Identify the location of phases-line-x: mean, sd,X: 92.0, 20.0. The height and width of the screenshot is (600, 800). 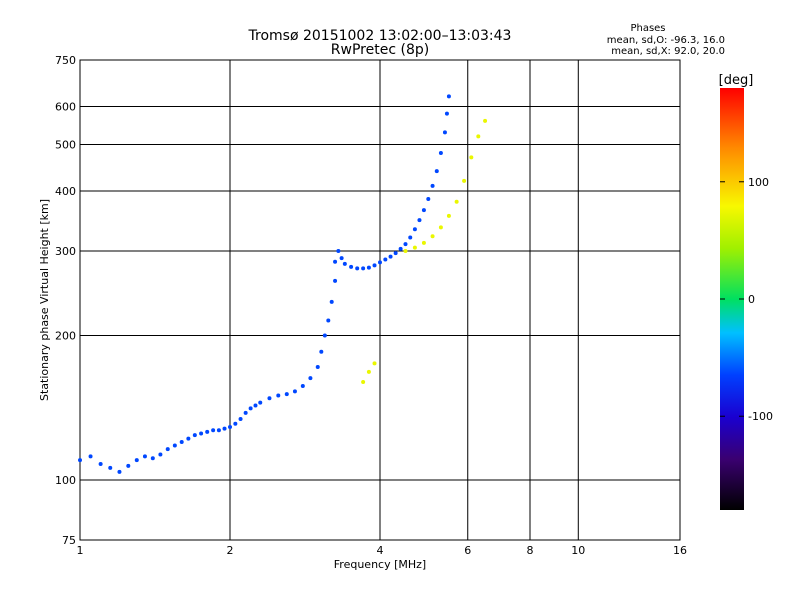
(668, 51).